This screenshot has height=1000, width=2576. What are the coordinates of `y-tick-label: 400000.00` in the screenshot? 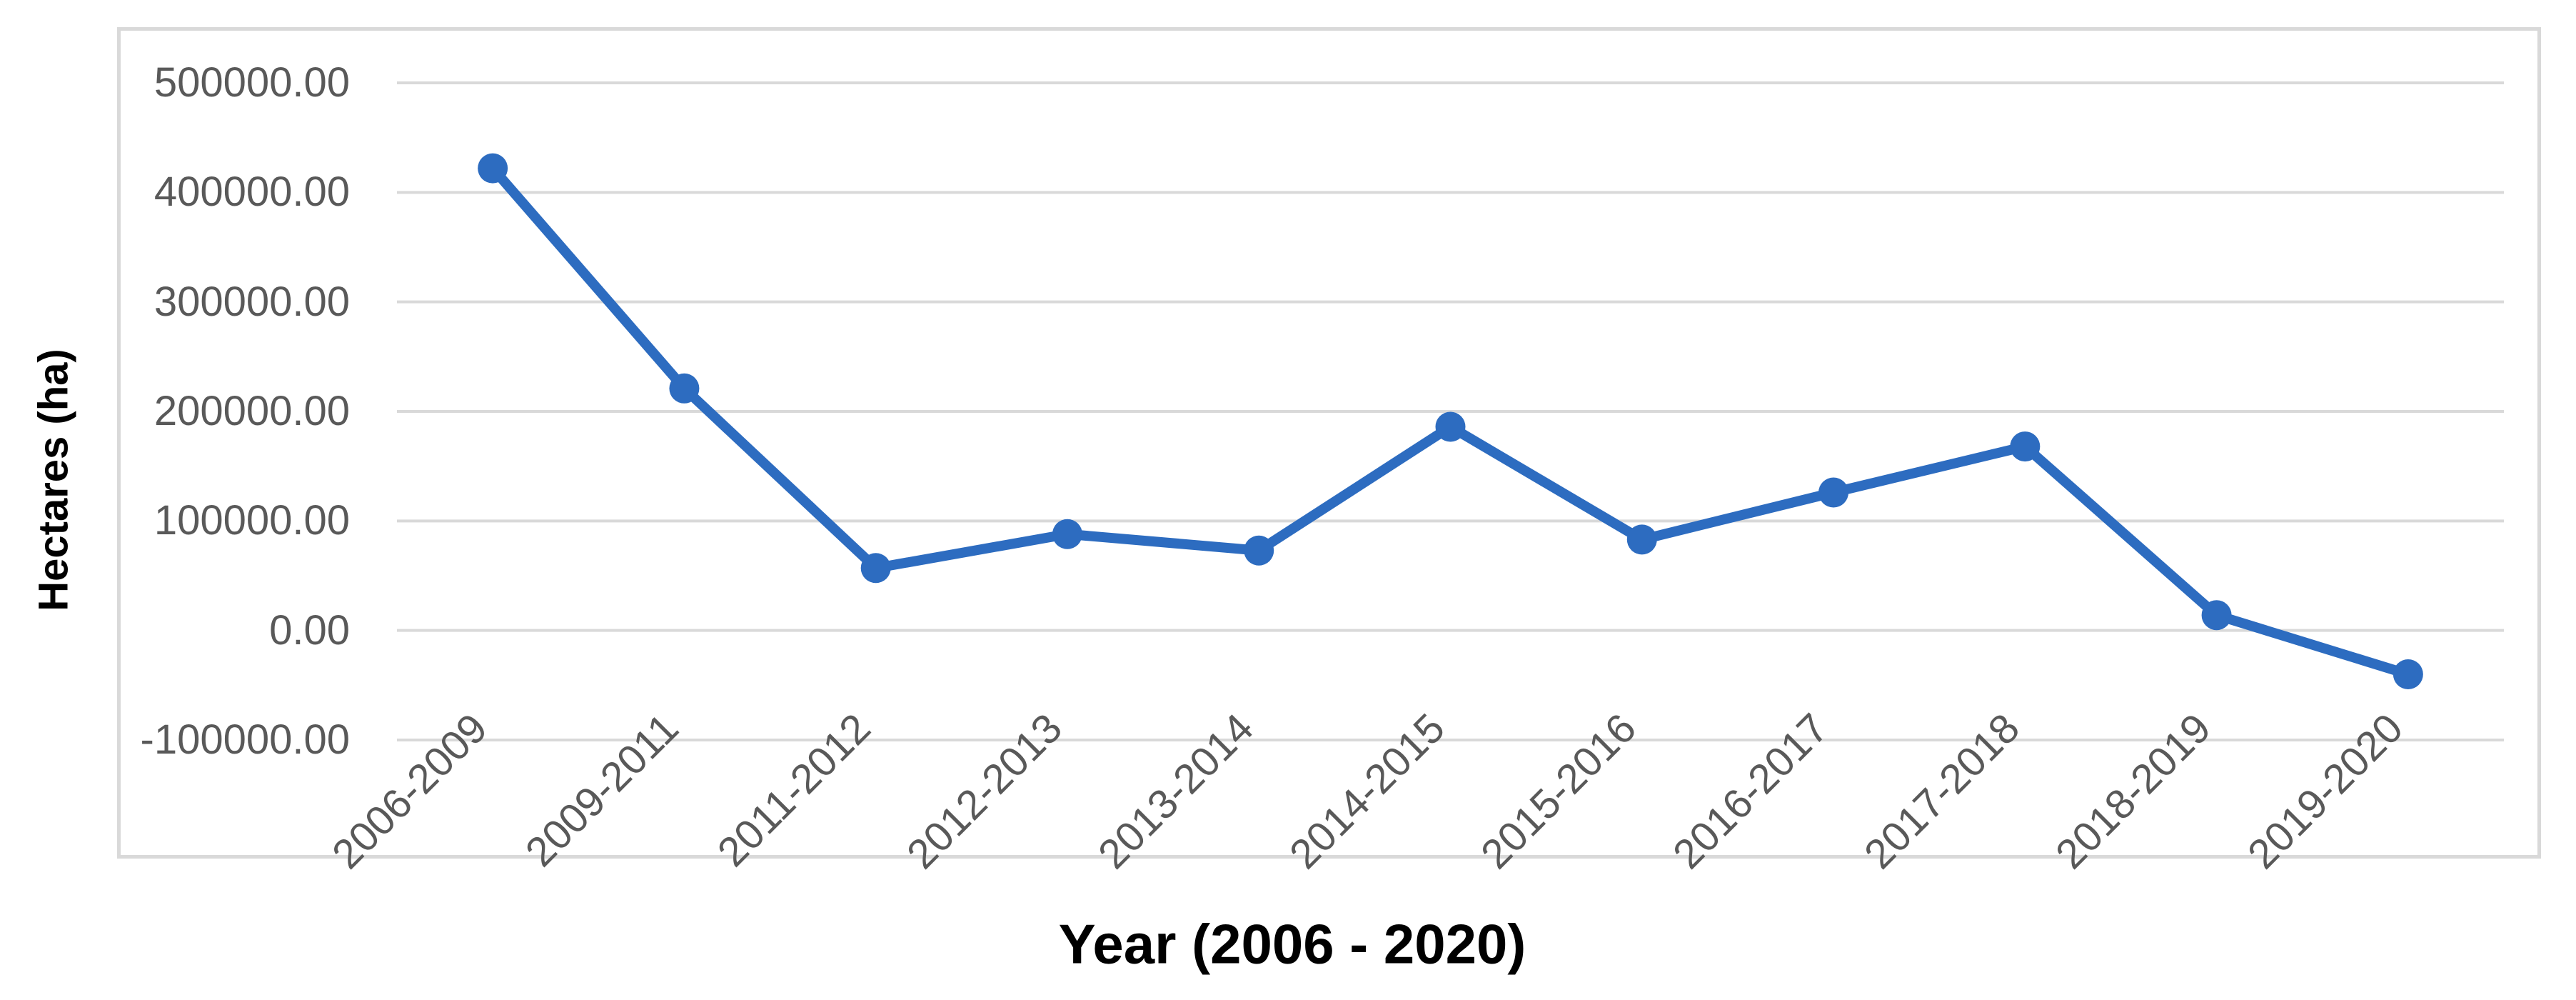 It's located at (252, 192).